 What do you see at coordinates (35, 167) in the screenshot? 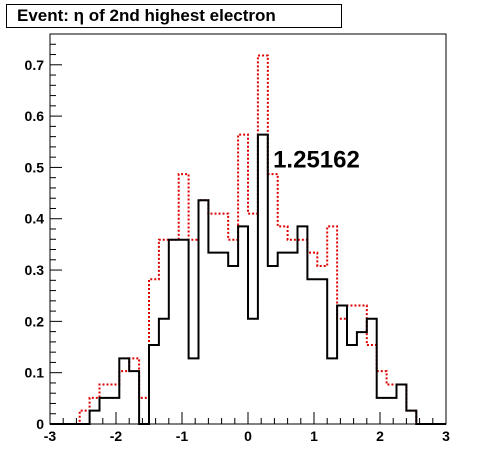
I see `y-tick-label: 0.5` at bounding box center [35, 167].